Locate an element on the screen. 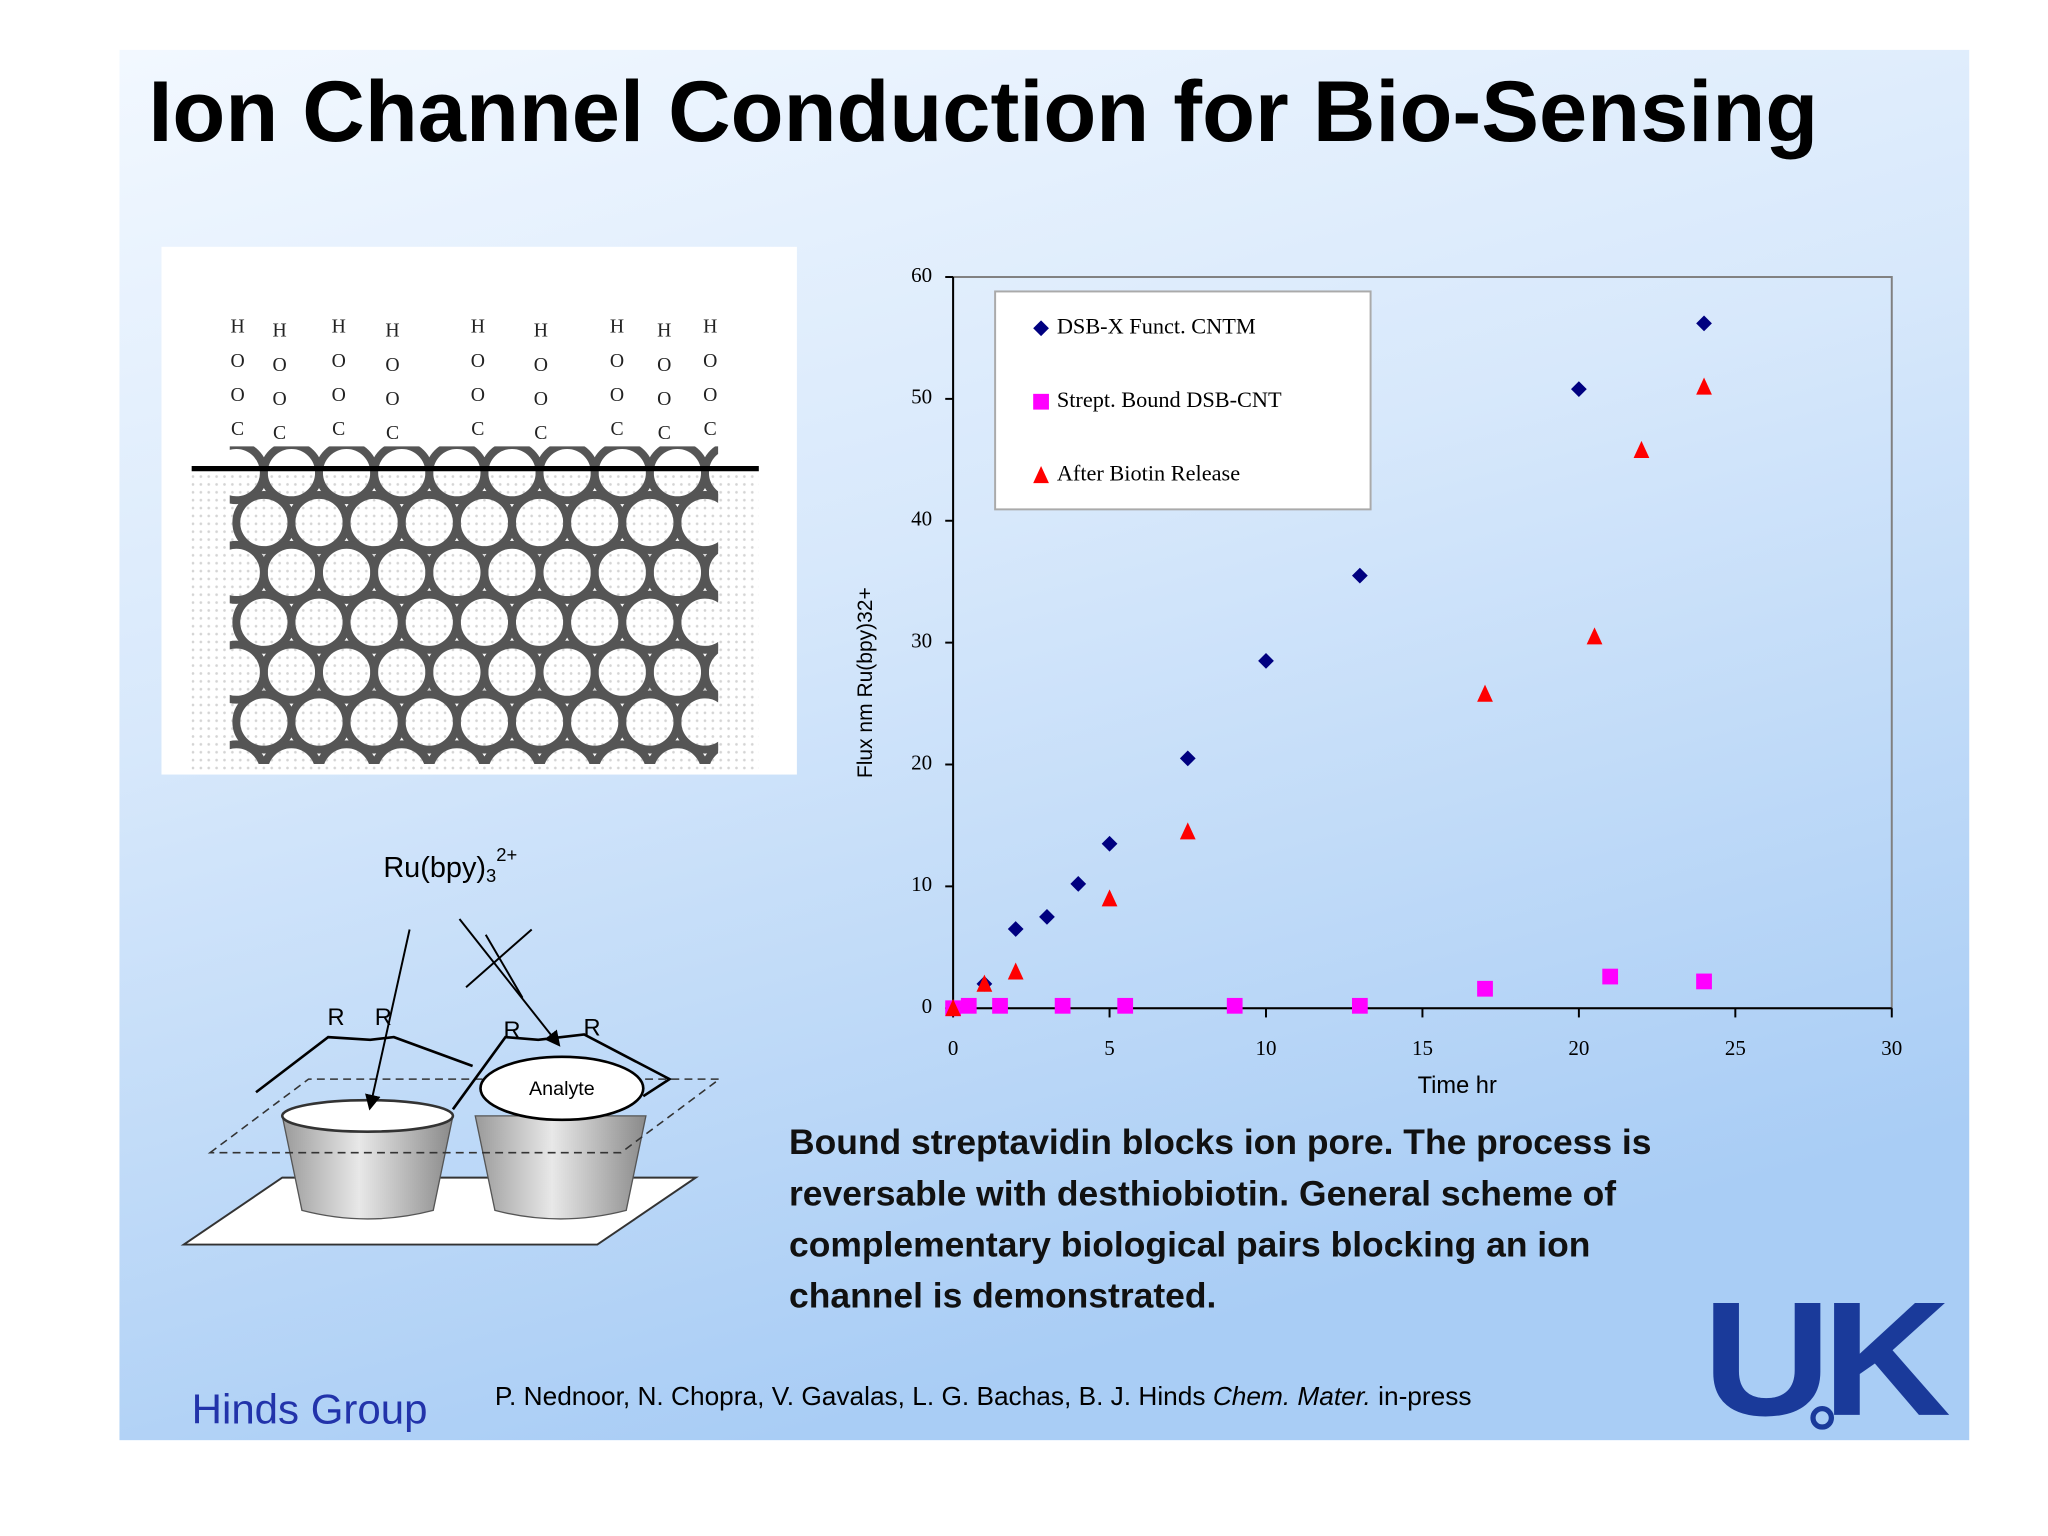  analyte-shape is located at coordinates (562, 1088).